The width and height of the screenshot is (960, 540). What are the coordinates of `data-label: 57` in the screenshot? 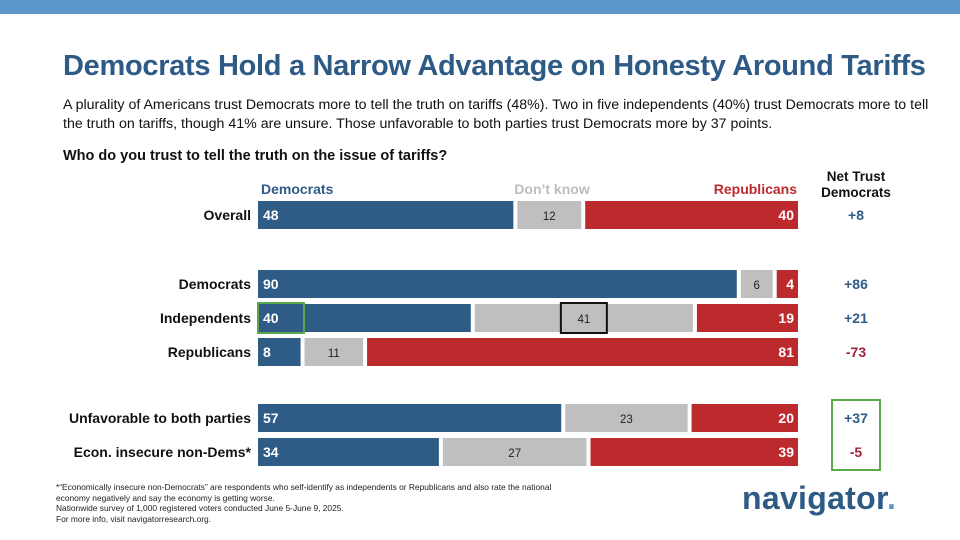 It's located at (271, 418).